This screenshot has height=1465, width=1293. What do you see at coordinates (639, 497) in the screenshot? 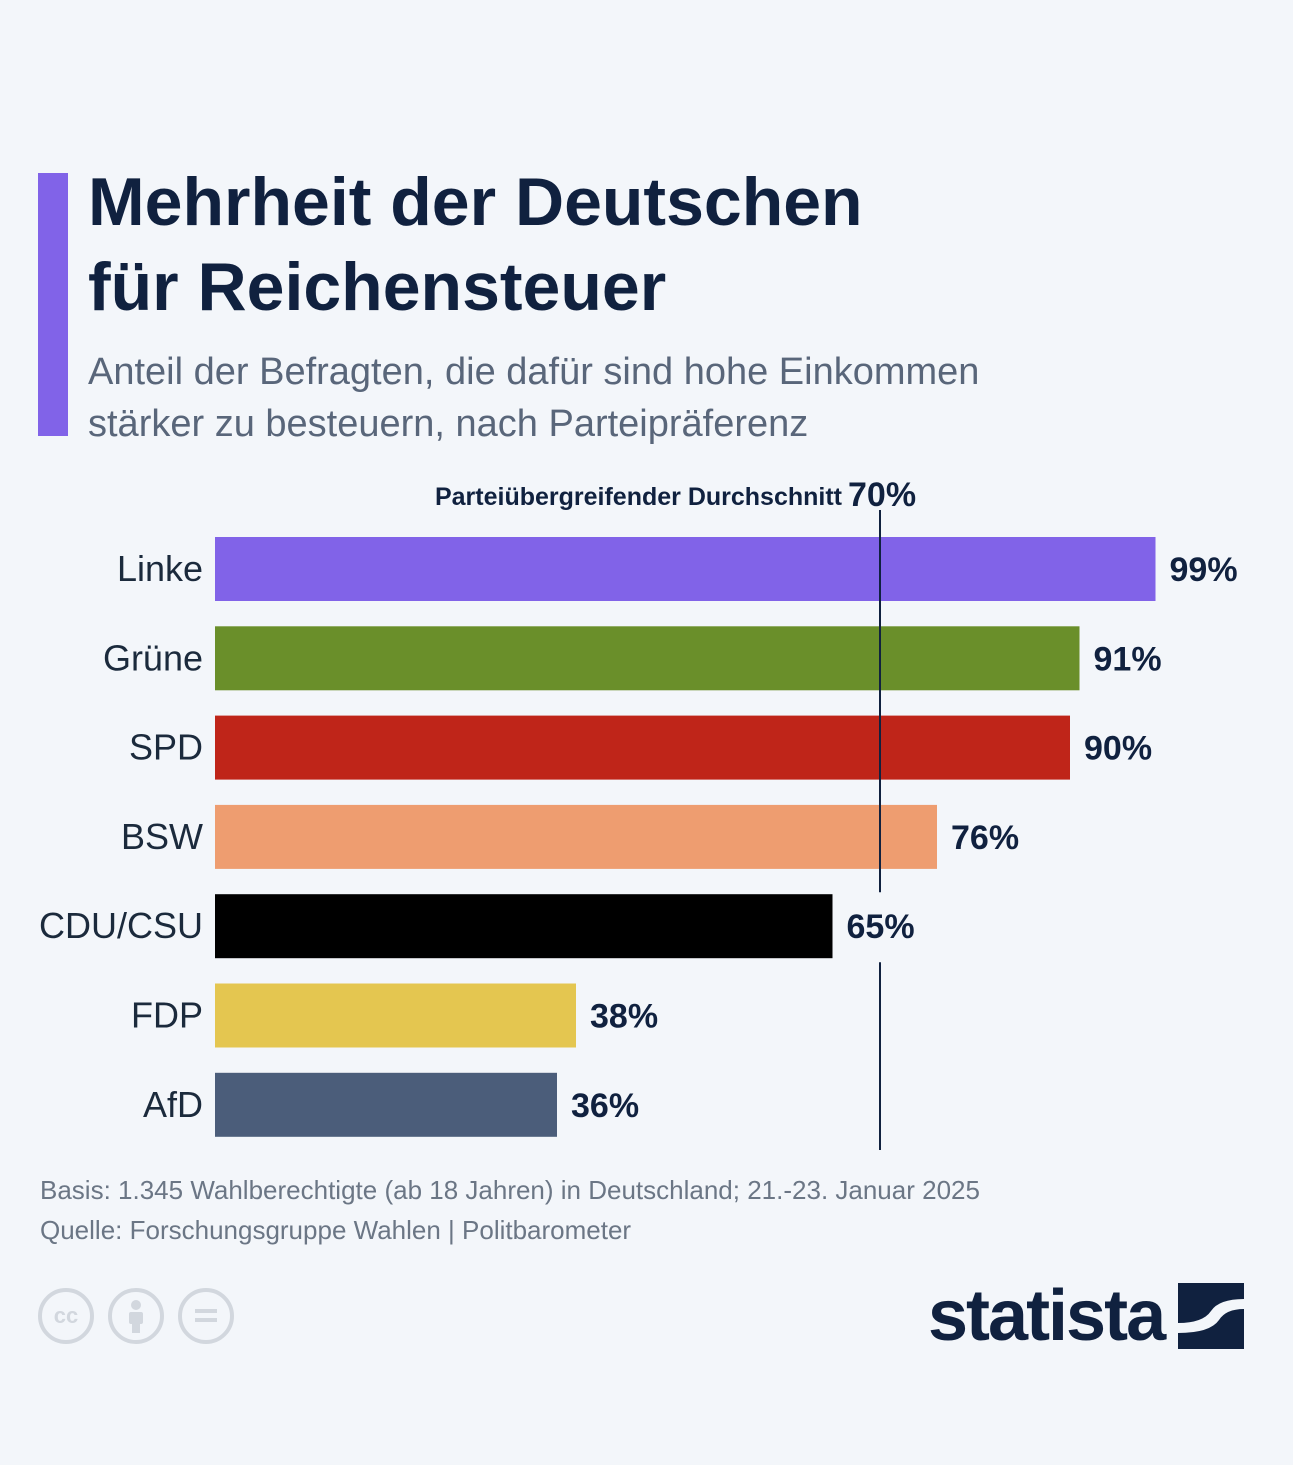
I see `reference-line-label: Parteiübergreifender Durchschnitt` at bounding box center [639, 497].